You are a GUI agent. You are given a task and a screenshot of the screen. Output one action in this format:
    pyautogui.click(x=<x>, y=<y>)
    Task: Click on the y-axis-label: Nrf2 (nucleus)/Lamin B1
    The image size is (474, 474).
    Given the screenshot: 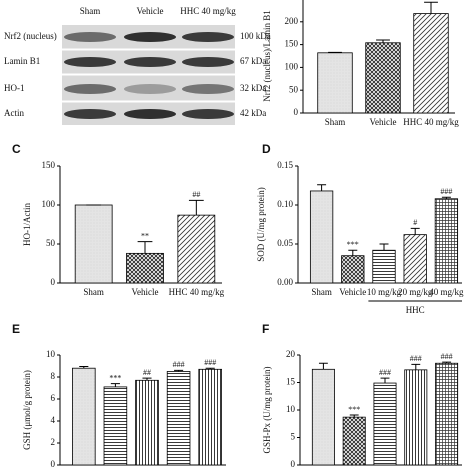 What is the action you would take?
    pyautogui.click(x=267, y=55)
    